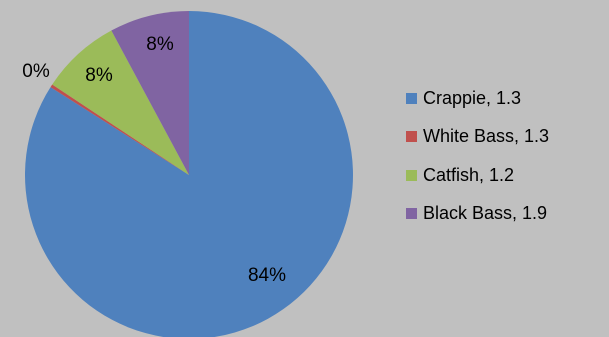 The image size is (609, 337). I want to click on legend-swatch-crappie, so click(411, 98).